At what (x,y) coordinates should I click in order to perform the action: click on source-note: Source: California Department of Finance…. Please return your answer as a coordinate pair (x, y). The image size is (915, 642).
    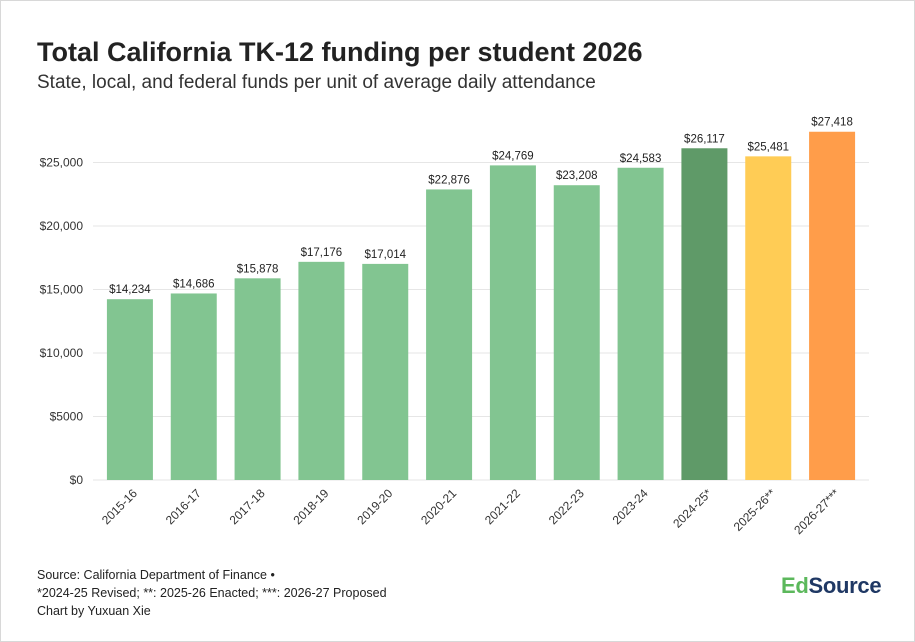
    Looking at the image, I should click on (156, 575).